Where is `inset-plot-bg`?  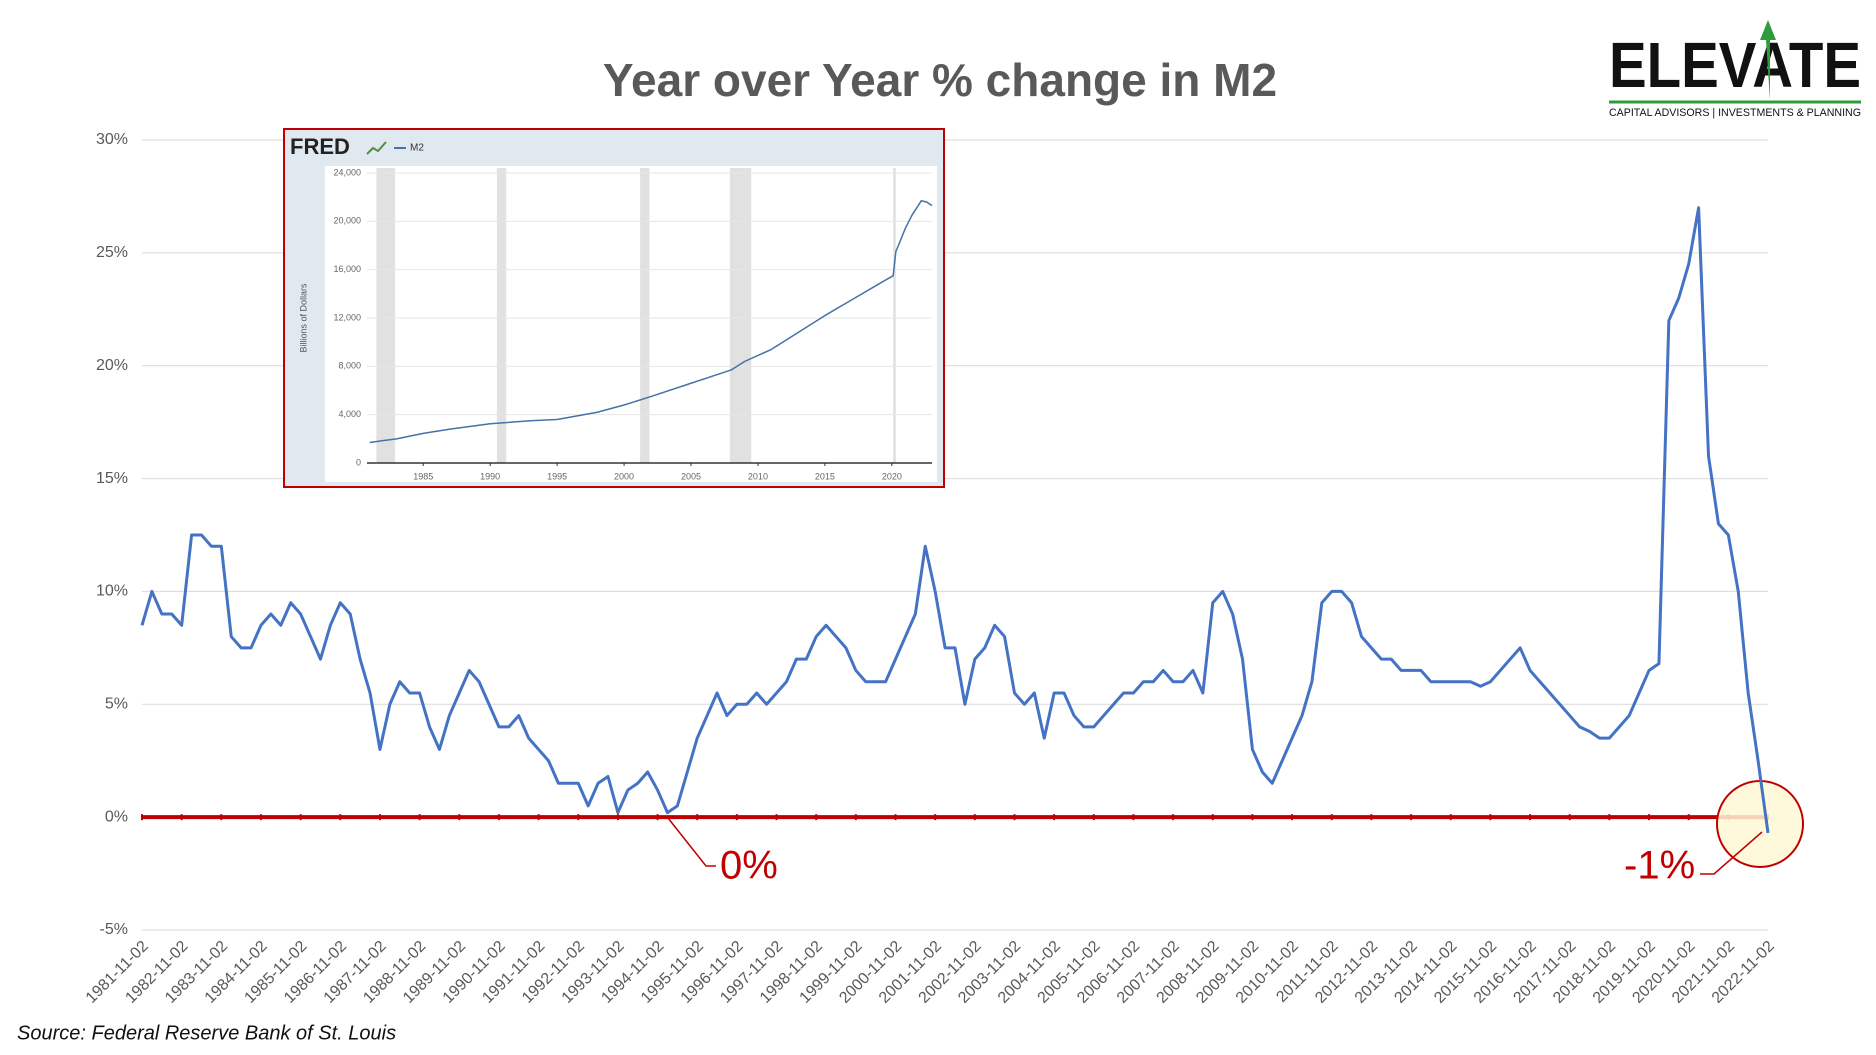 inset-plot-bg is located at coordinates (631, 324).